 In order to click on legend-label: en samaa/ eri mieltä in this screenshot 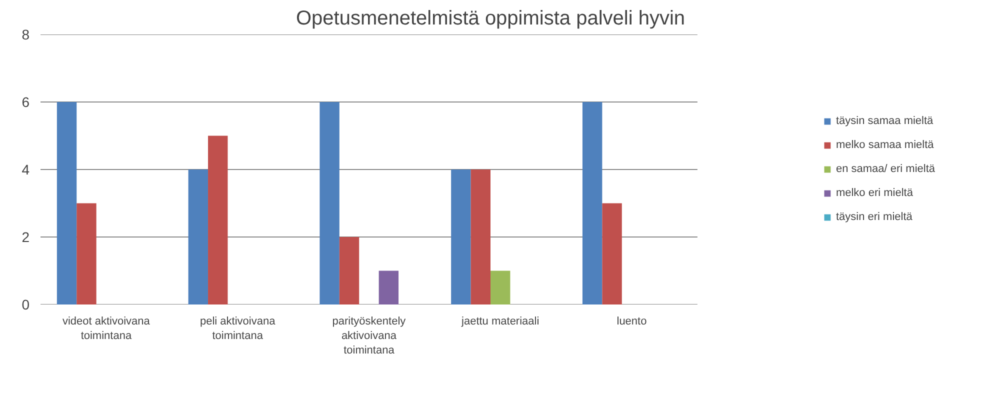, I will do `click(885, 169)`.